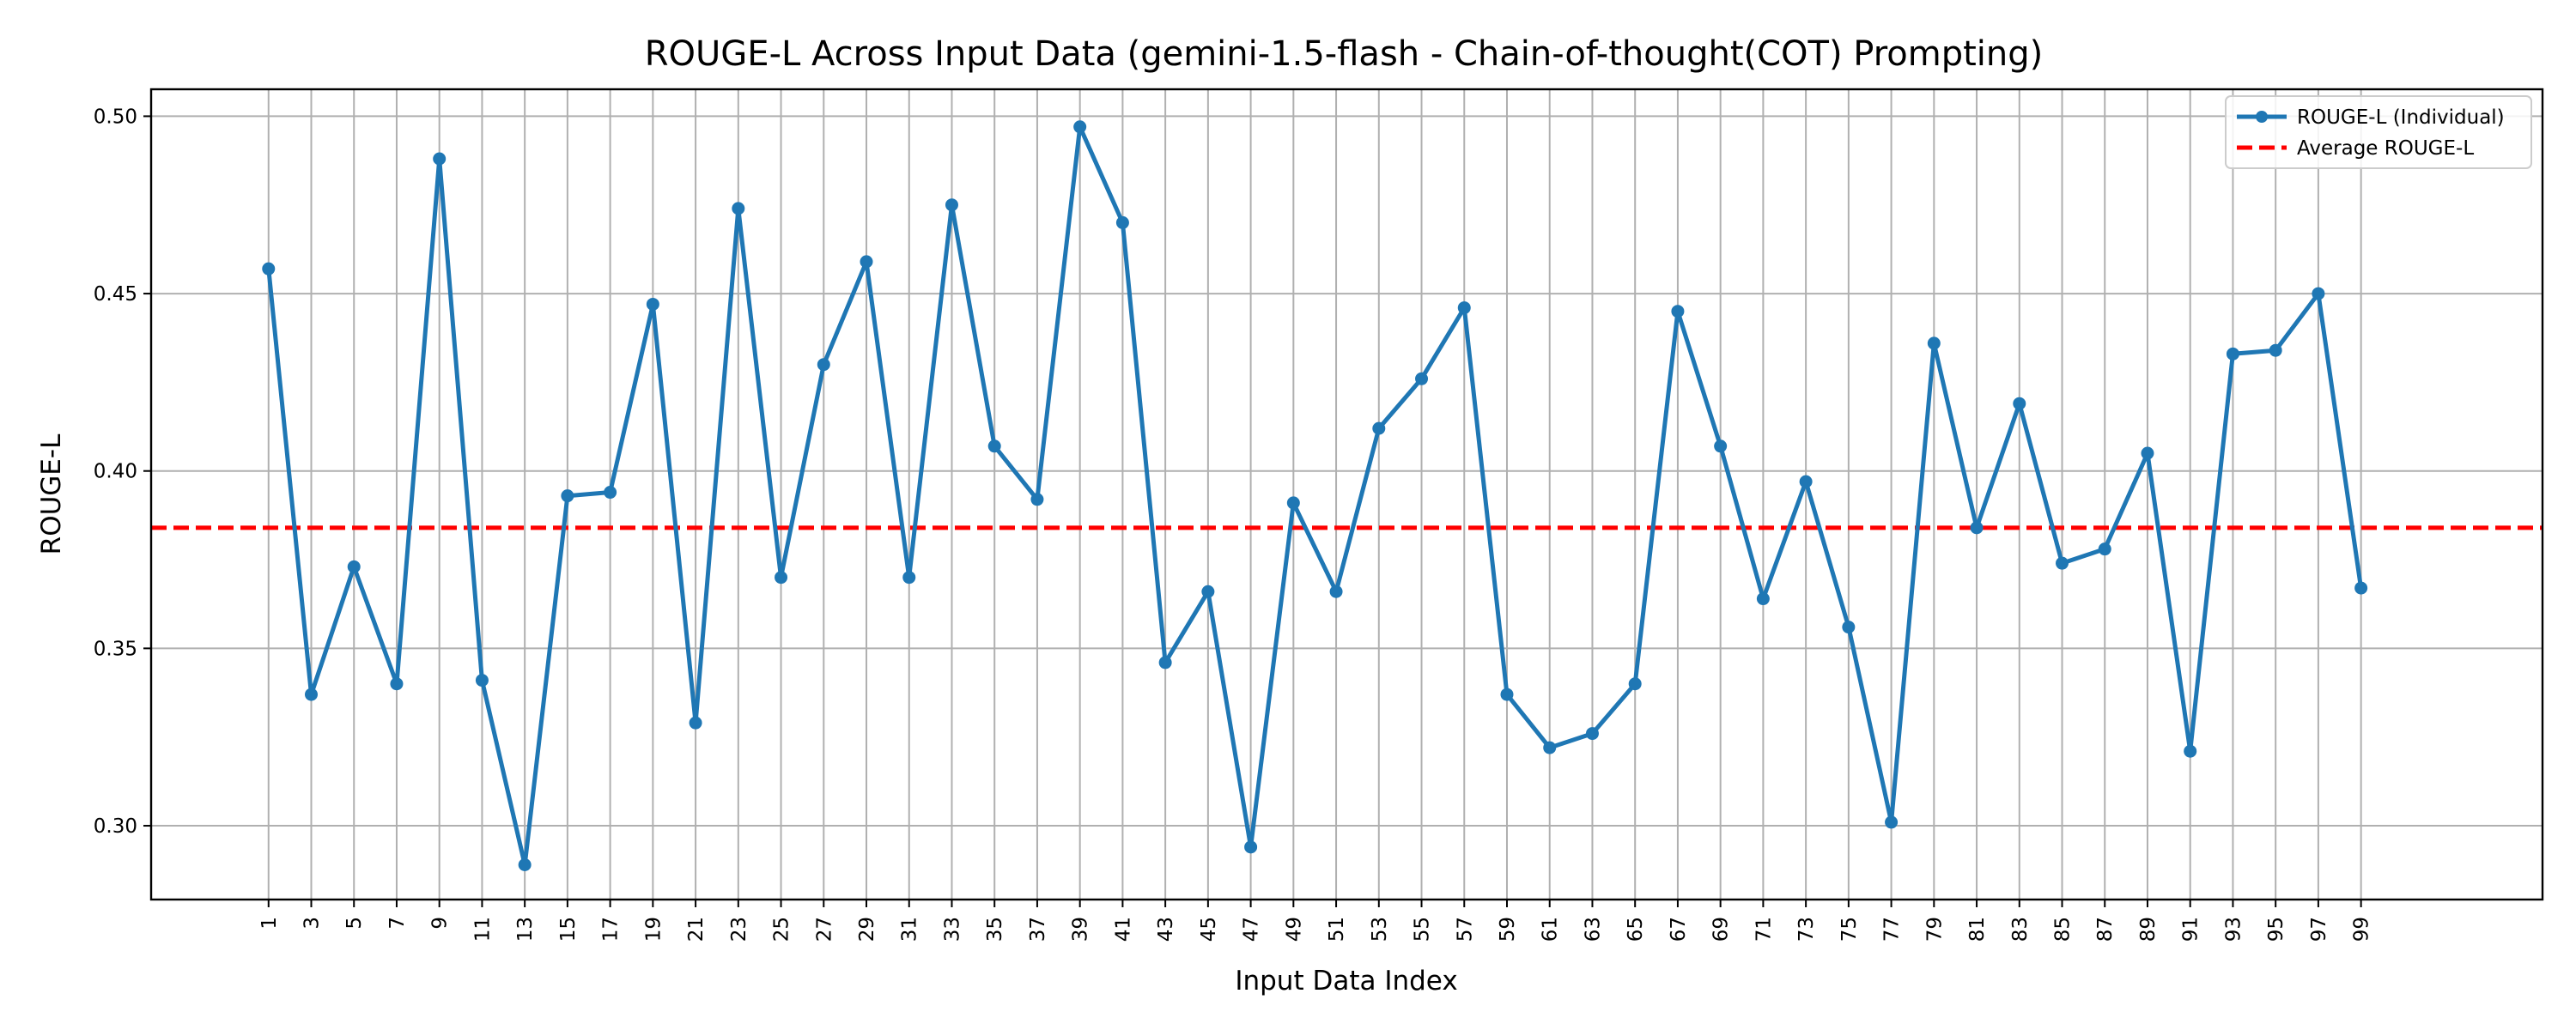 This screenshot has width=2576, height=1030. What do you see at coordinates (269, 923) in the screenshot?
I see `x-tick-label: 1` at bounding box center [269, 923].